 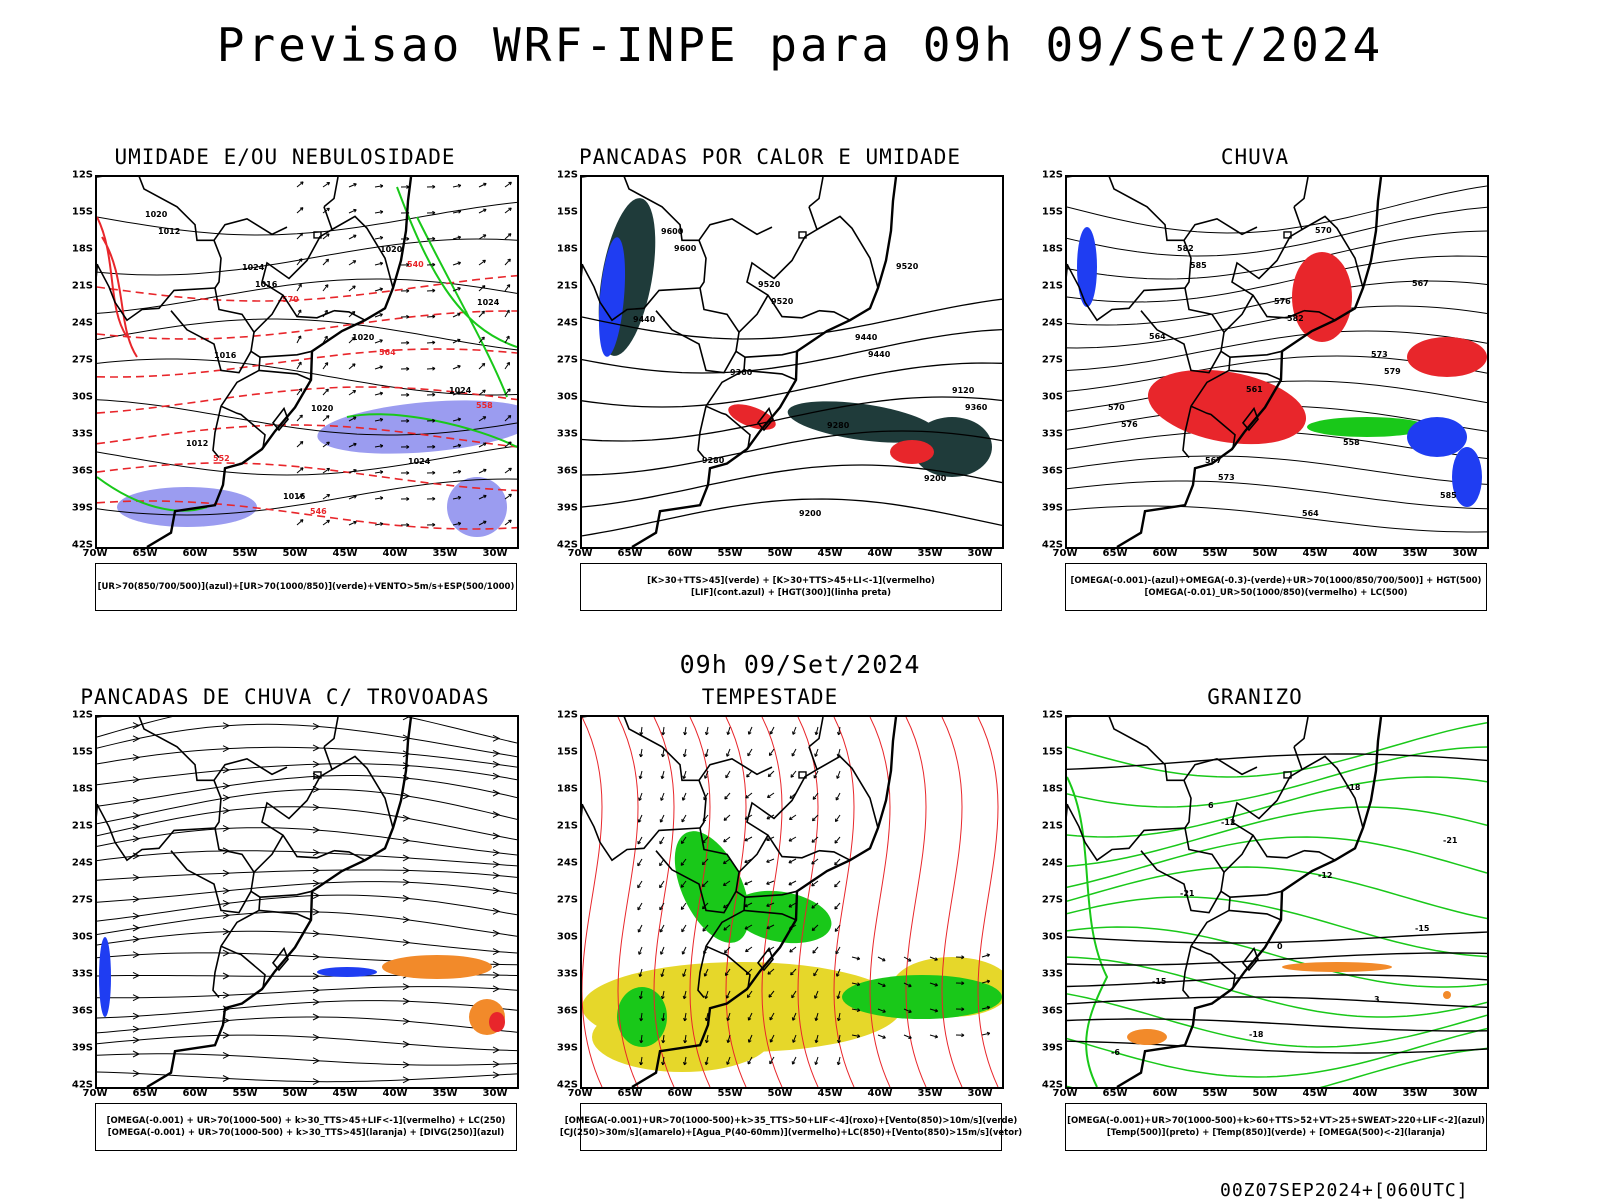 I want to click on contour-label: 1024, so click(x=419, y=461).